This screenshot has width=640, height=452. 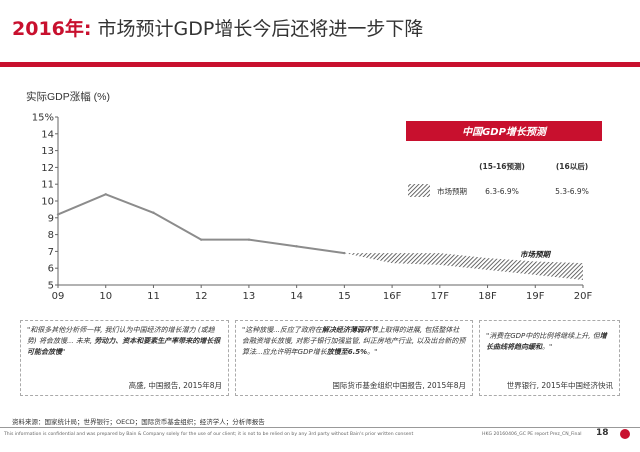 I want to click on y-tick-label: 10, so click(x=47, y=202).